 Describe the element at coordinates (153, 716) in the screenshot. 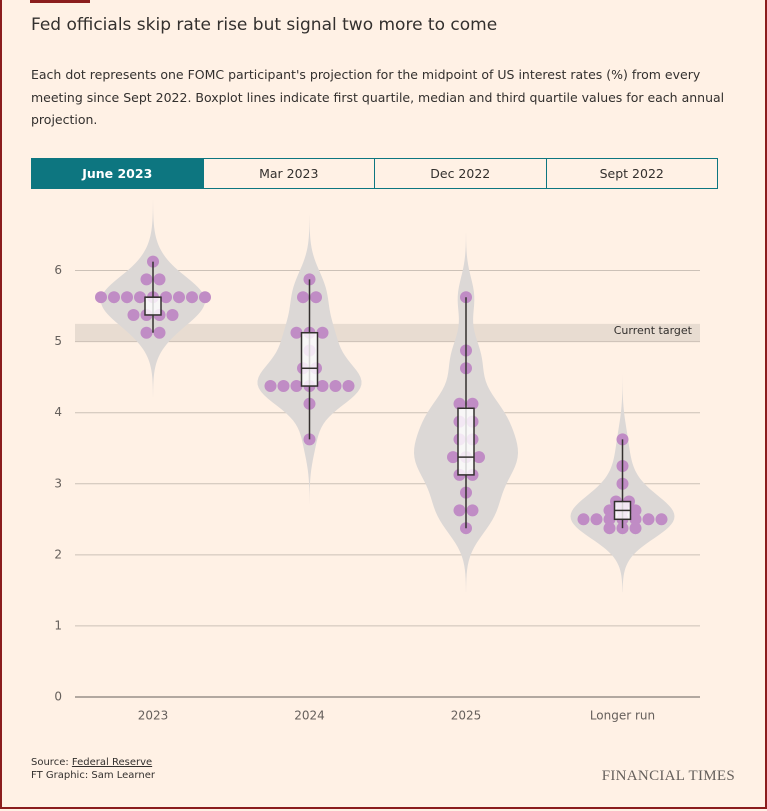

I see `x-tick-label: 2023` at that location.